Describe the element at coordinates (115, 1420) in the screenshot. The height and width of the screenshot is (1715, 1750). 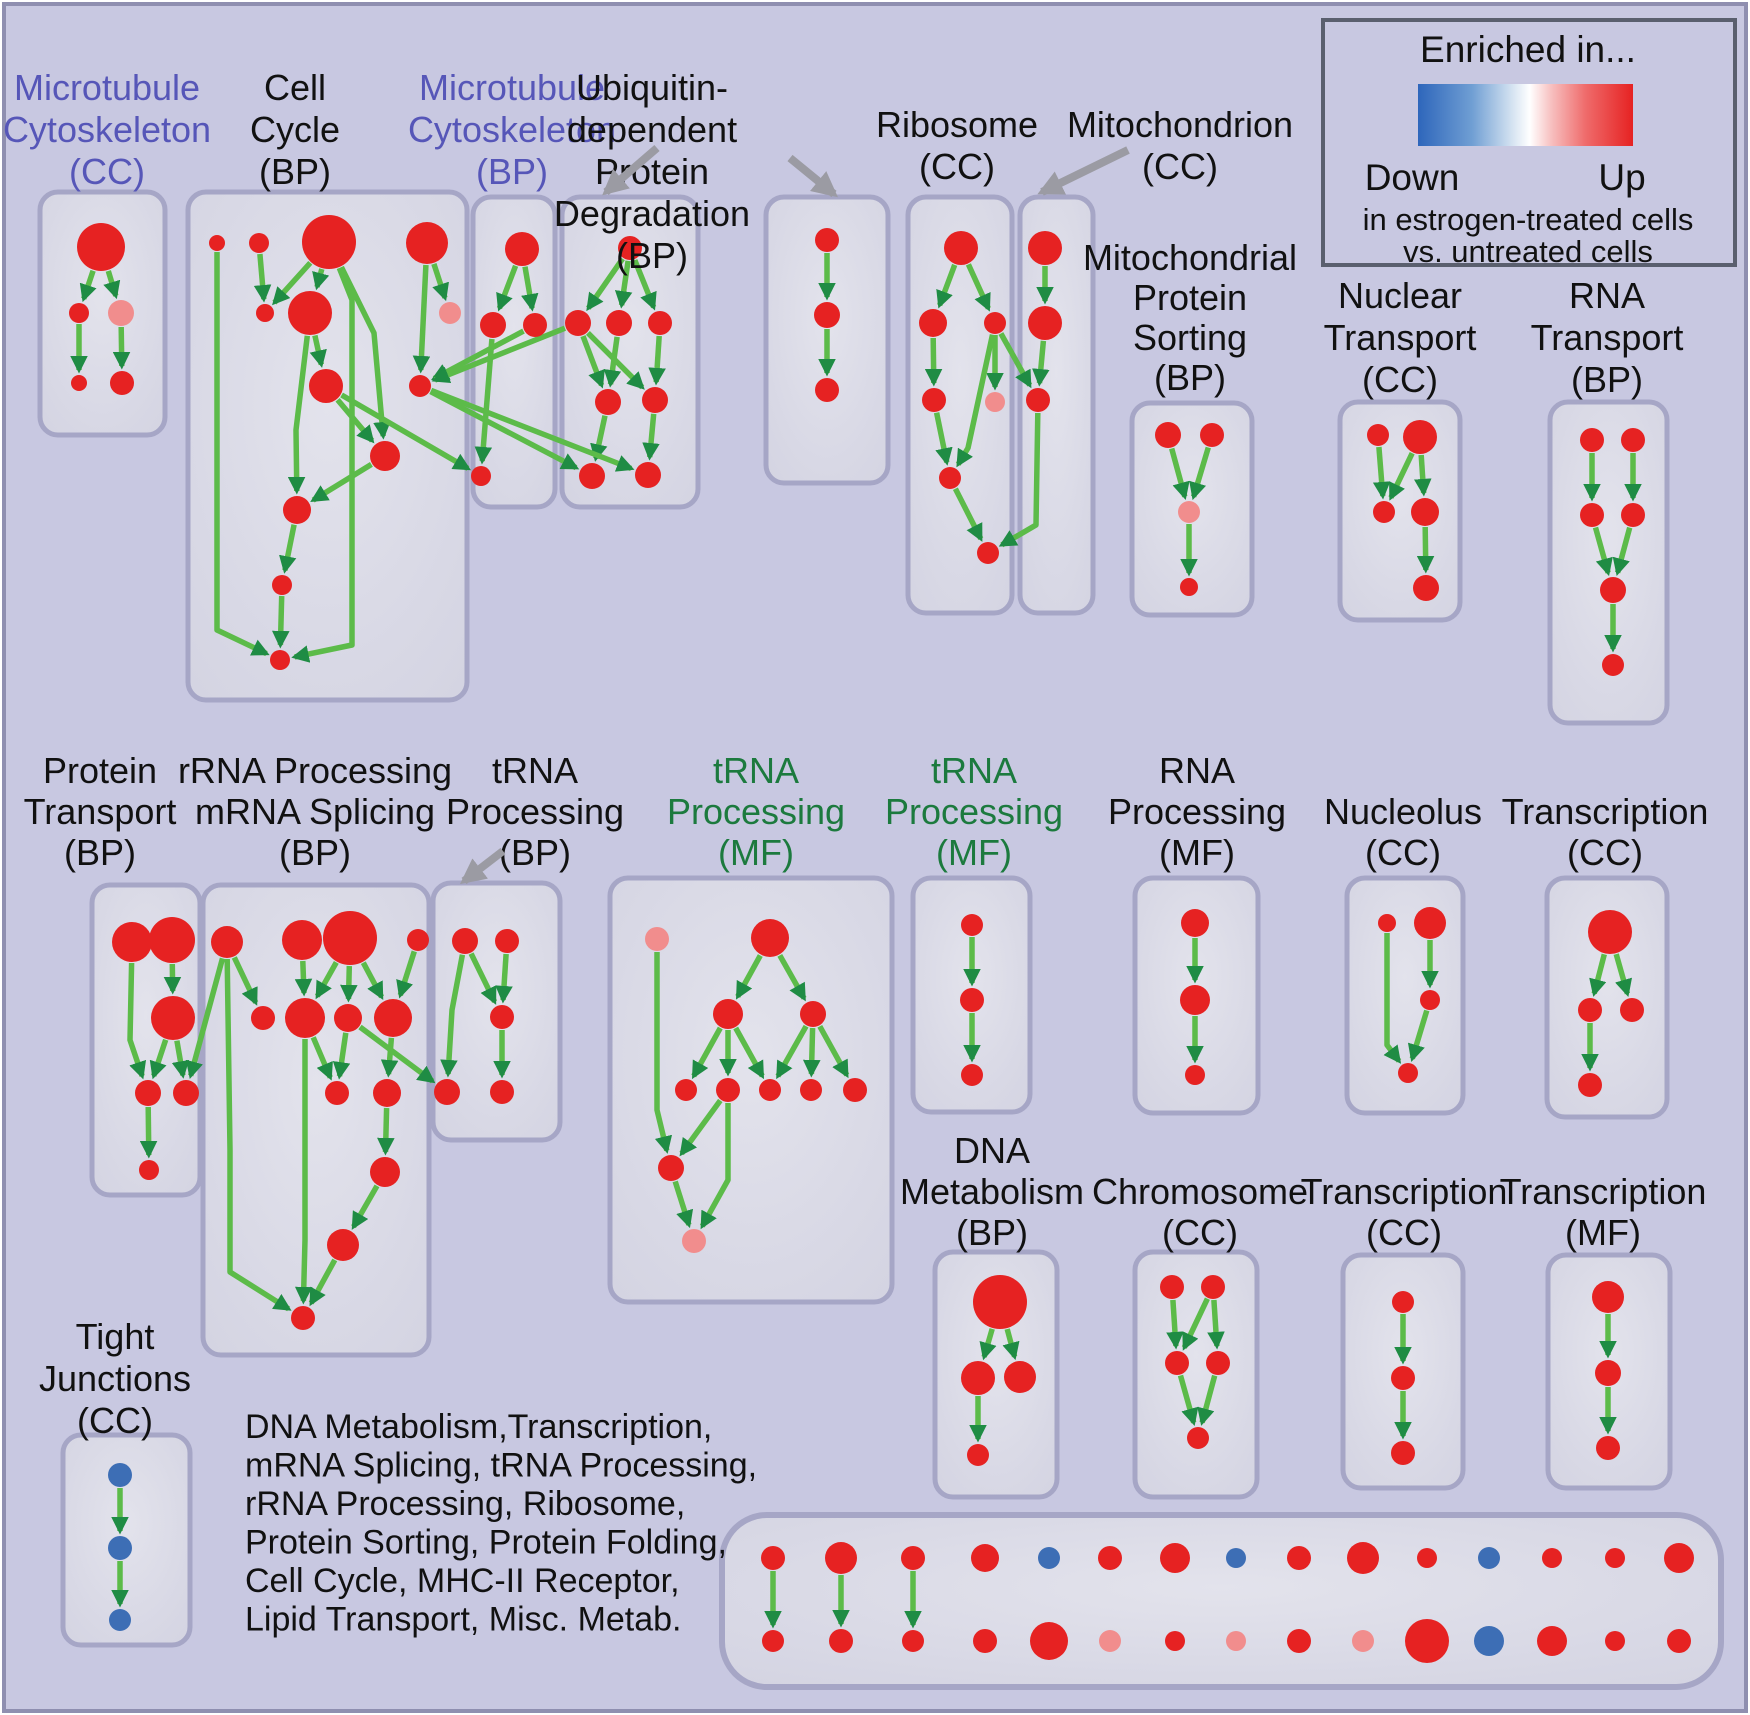
I see `tight-junctions-label-line-3: (CC)` at that location.